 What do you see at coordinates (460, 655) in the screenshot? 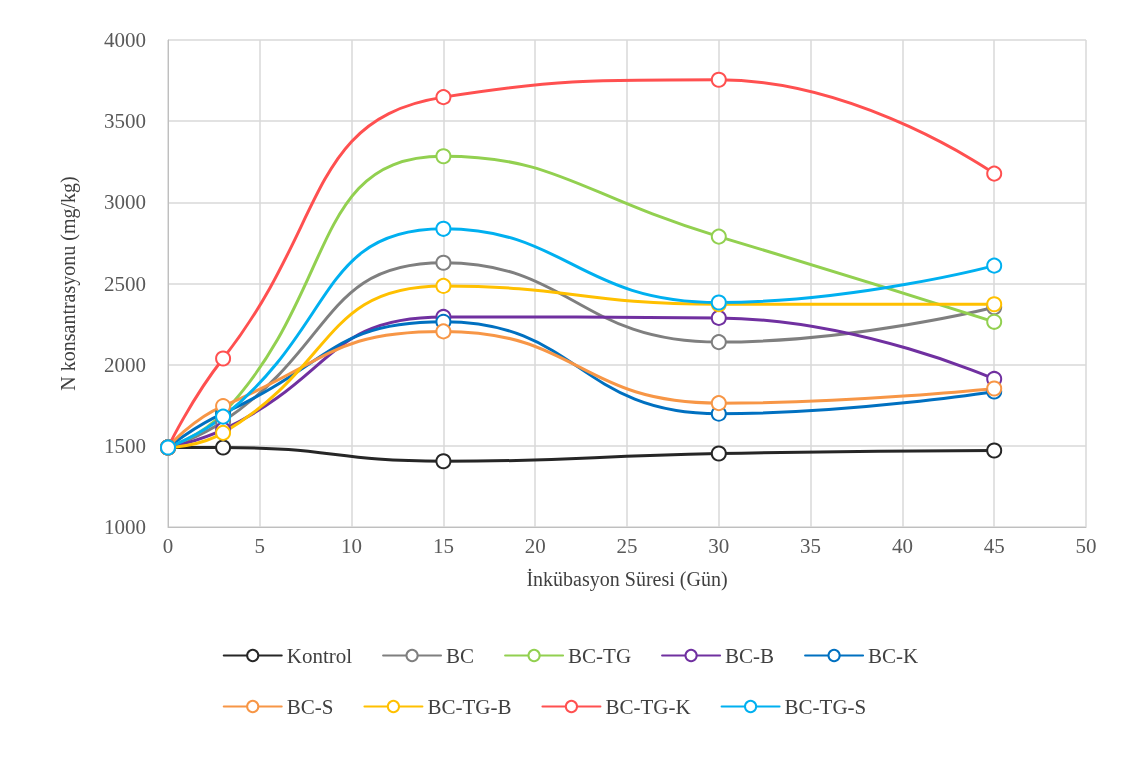
I see `legend-label: BC` at bounding box center [460, 655].